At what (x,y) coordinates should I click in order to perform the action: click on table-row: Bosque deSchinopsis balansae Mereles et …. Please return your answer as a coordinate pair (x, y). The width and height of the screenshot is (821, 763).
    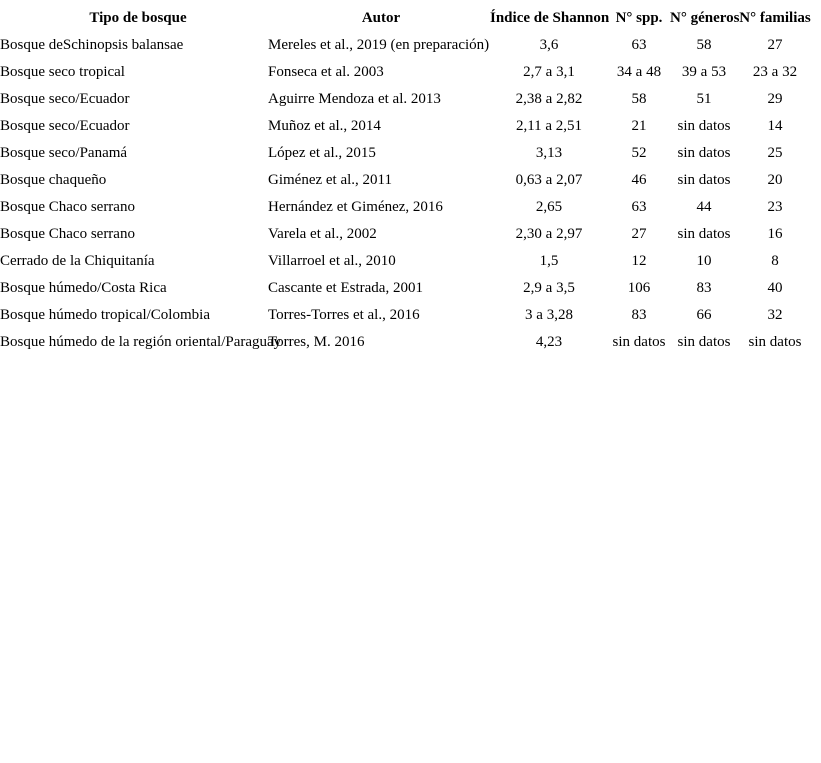
    Looking at the image, I should click on (406, 45).